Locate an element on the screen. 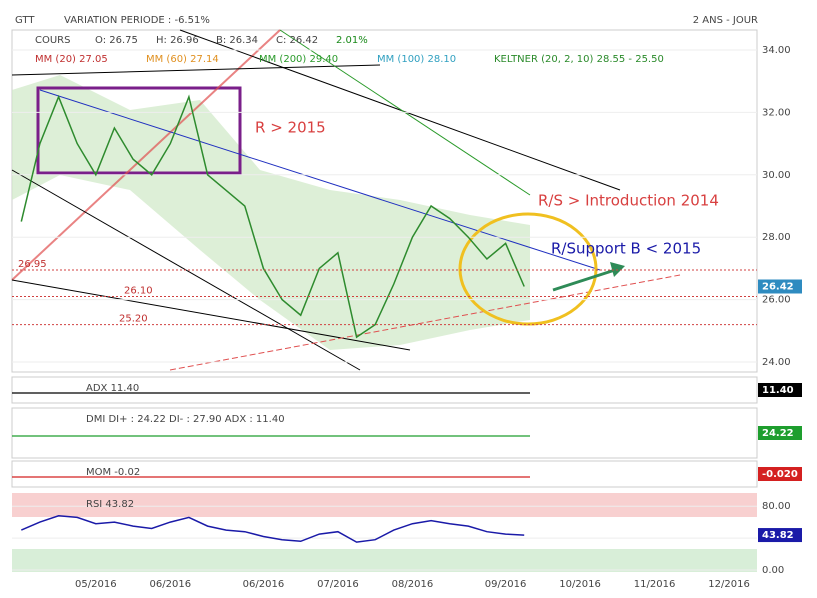  y-tick-label: 24.00 is located at coordinates (776, 362).